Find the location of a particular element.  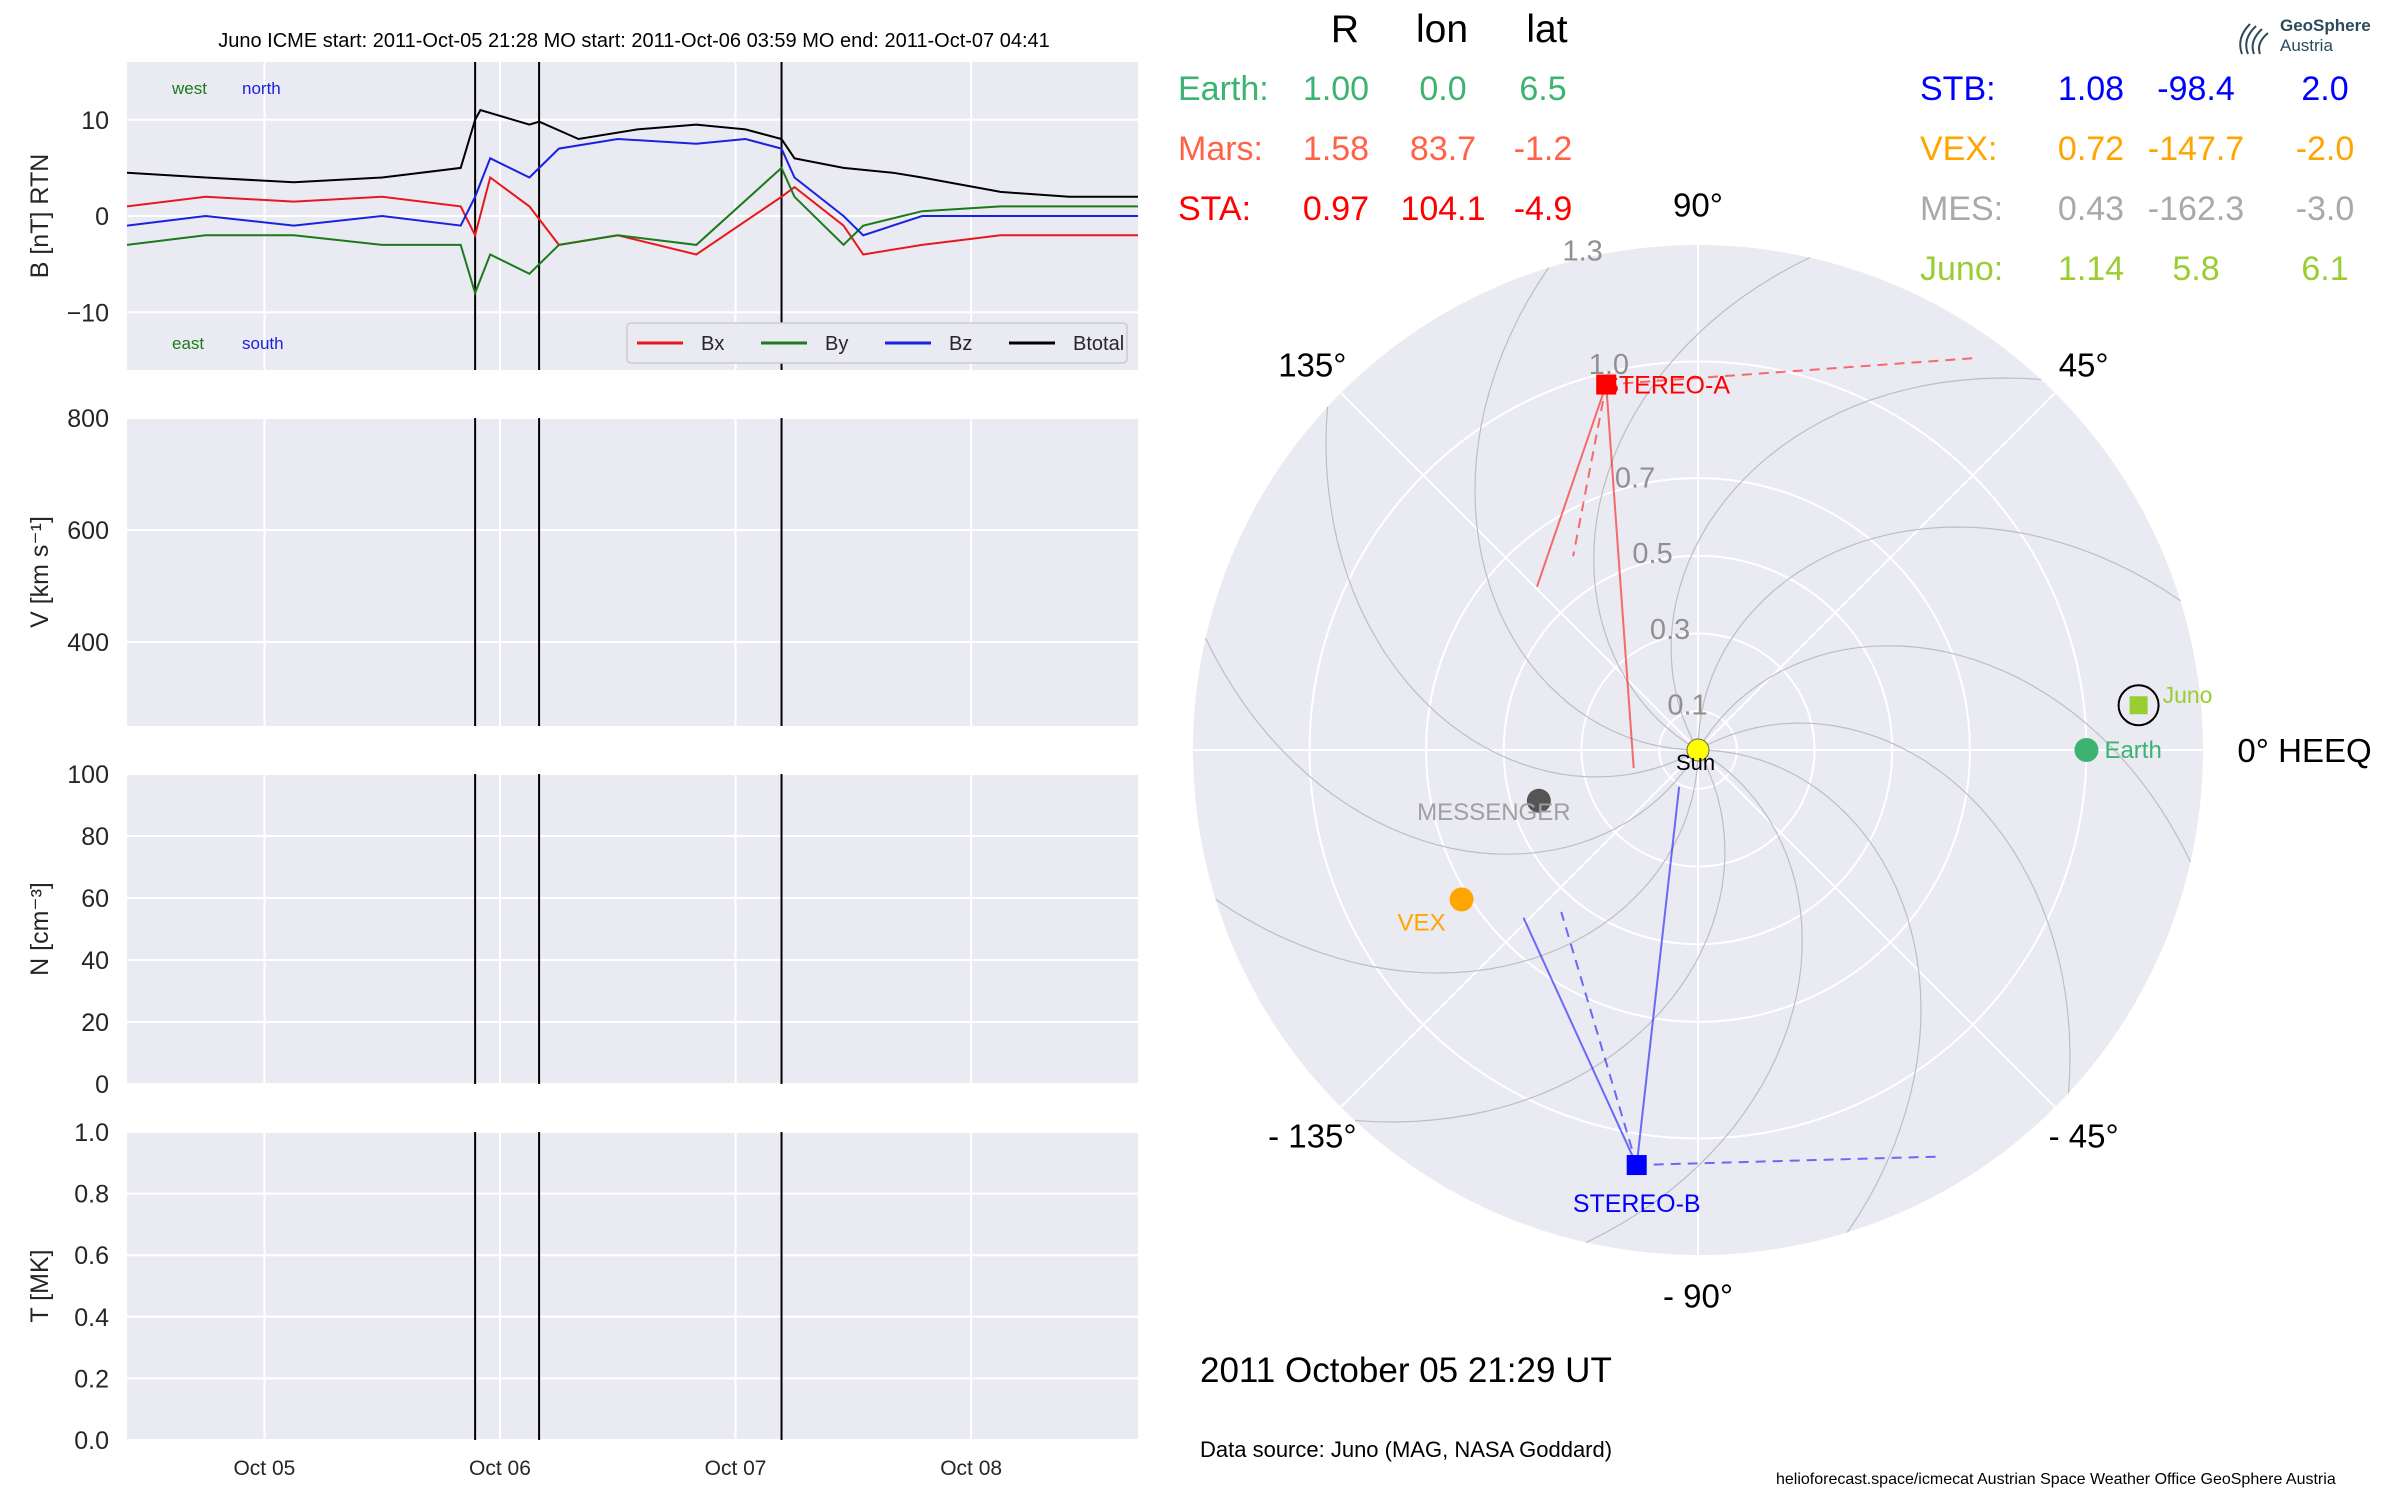

xtick-3: Oct 08 is located at coordinates (971, 1468).